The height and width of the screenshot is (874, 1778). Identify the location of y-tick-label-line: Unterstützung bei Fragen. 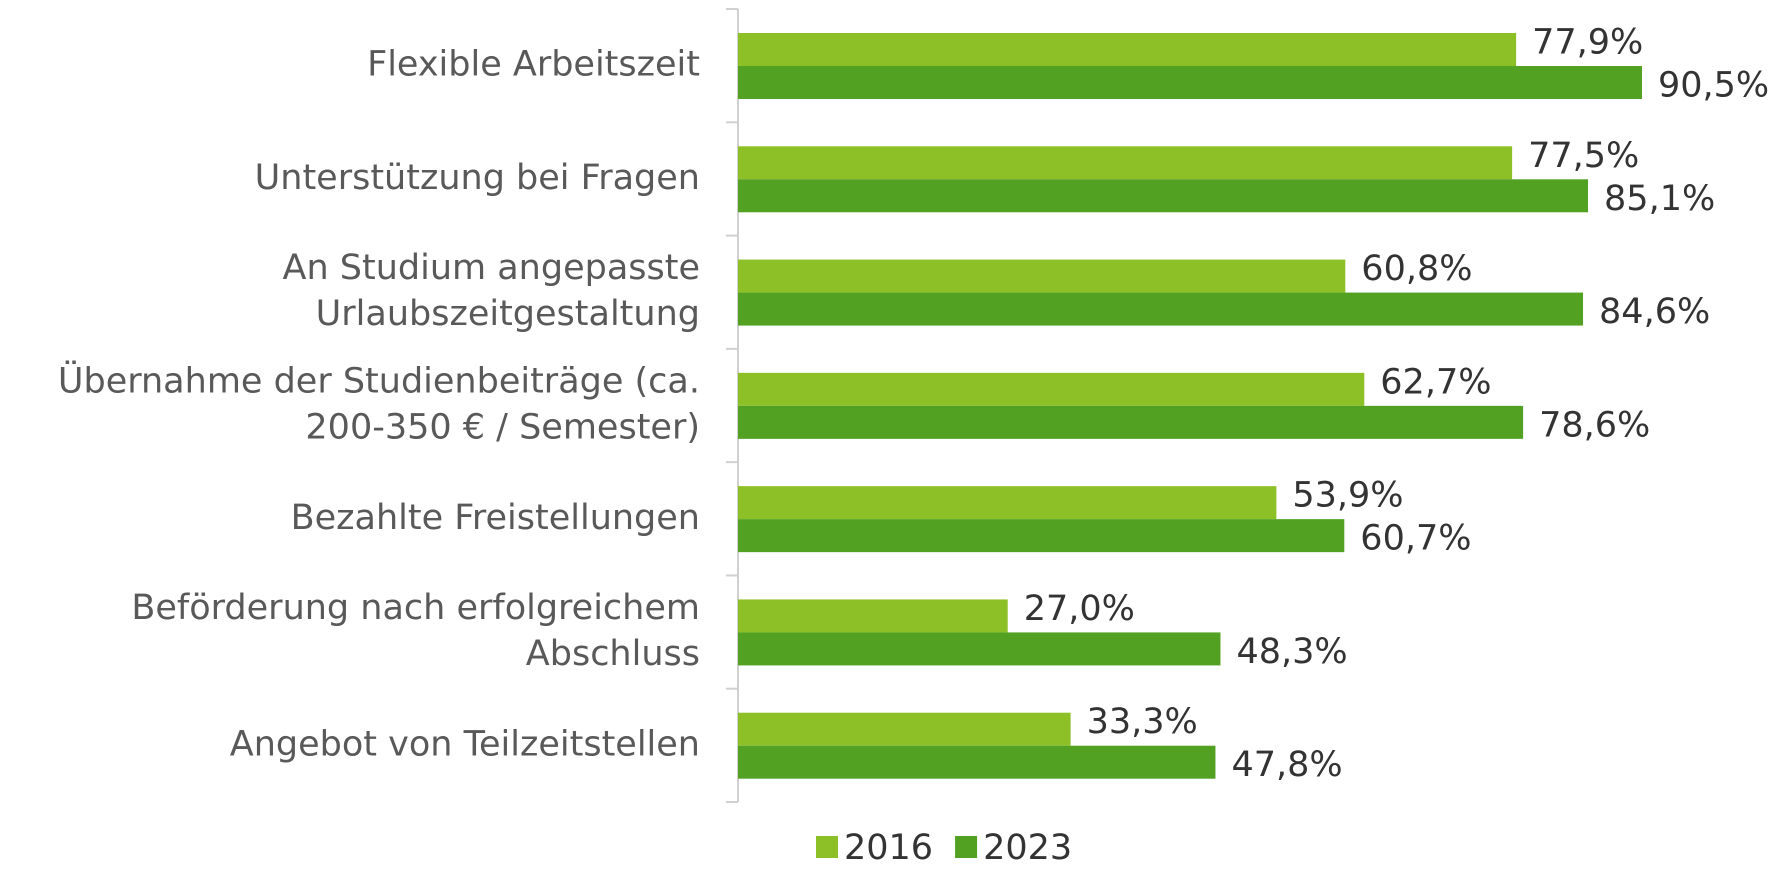
(477, 178).